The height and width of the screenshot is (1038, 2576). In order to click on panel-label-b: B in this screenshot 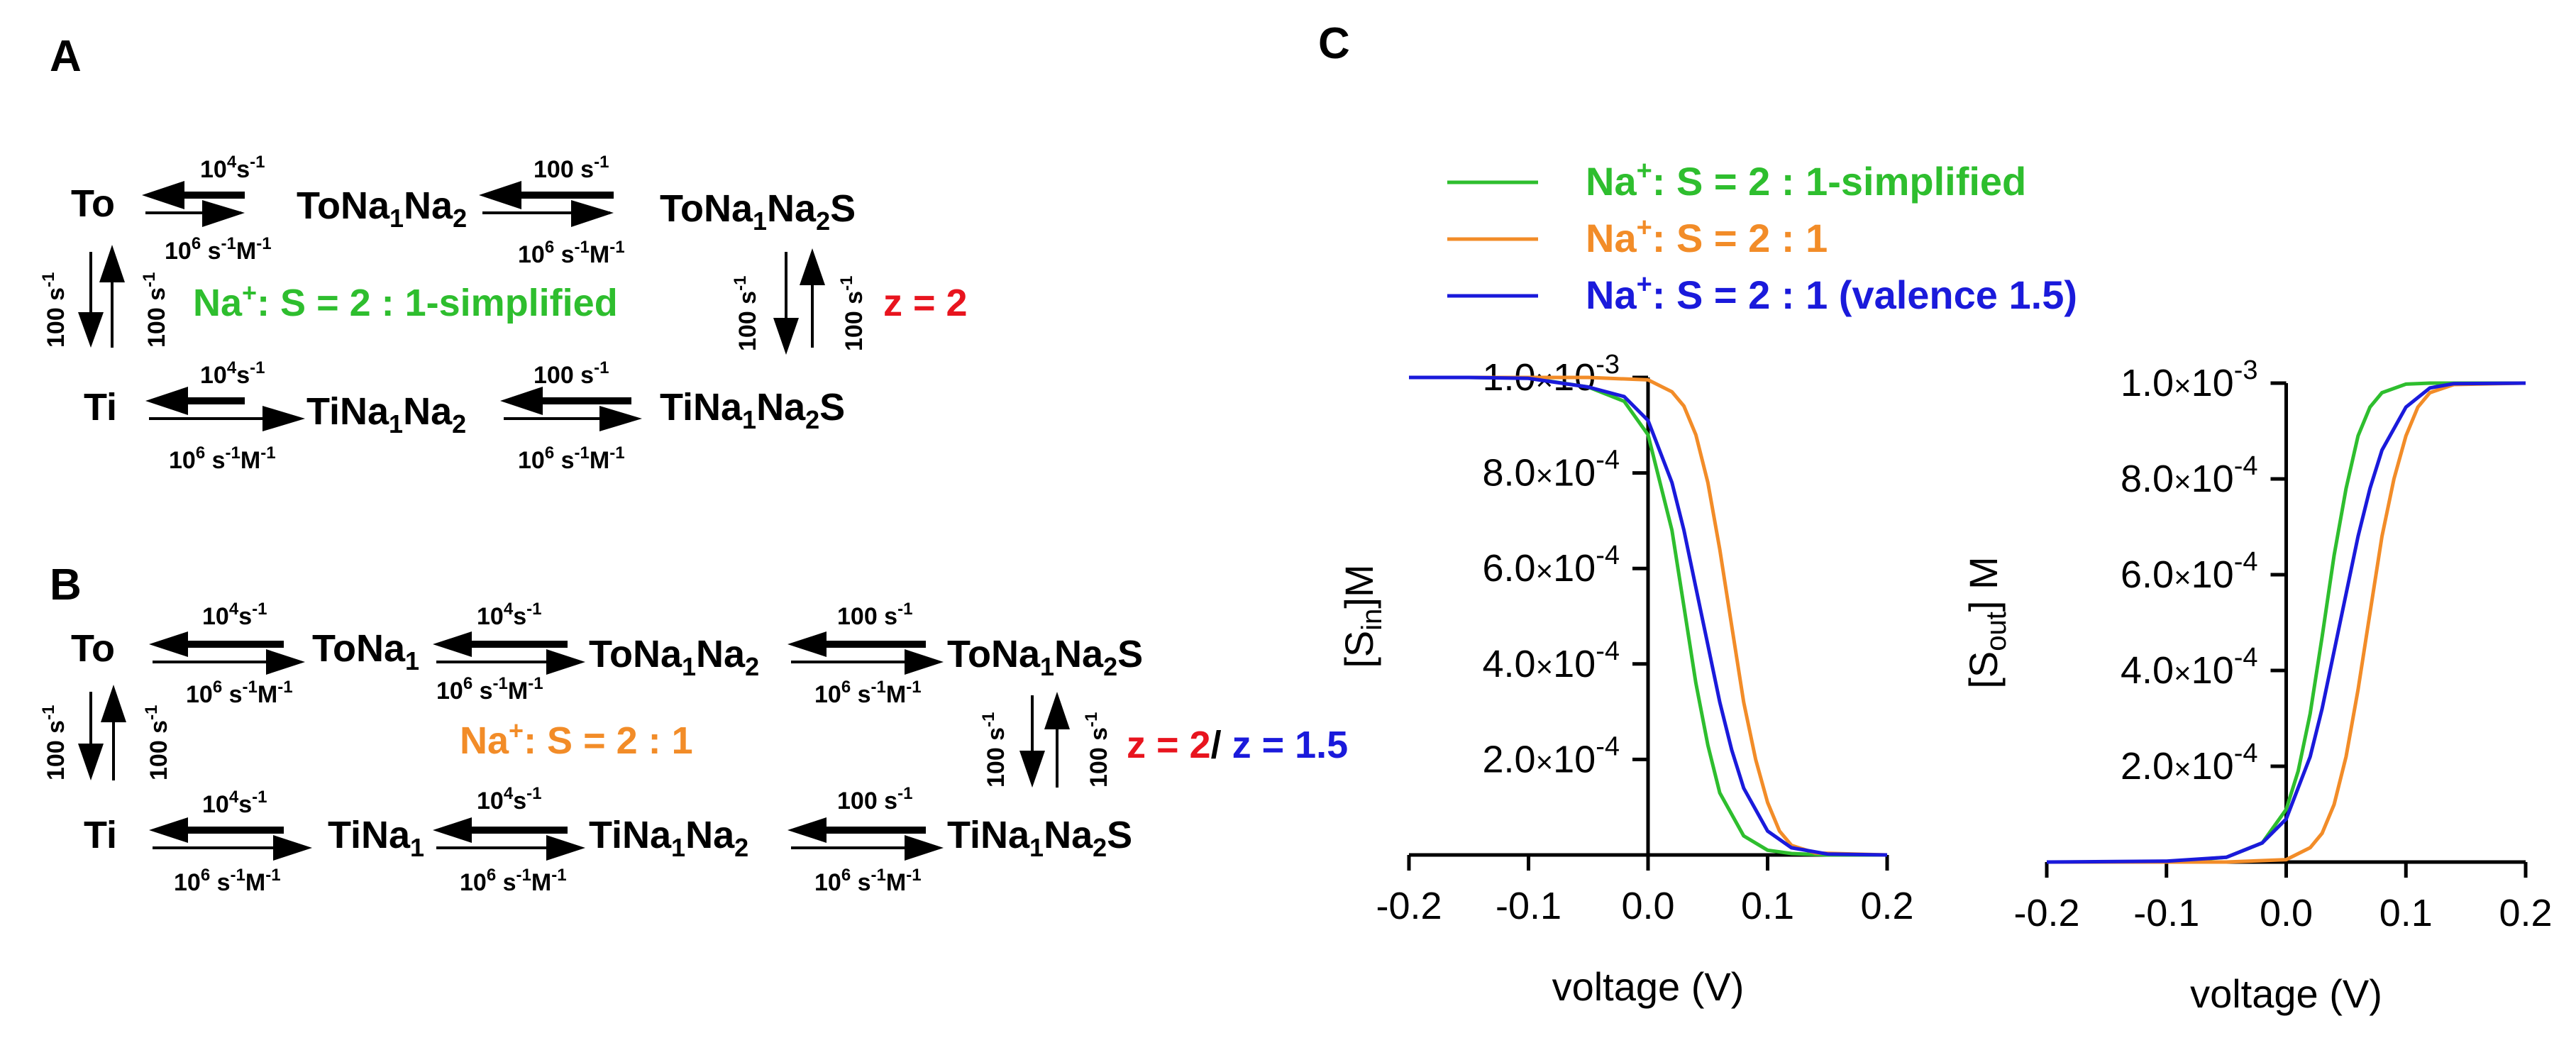, I will do `click(66, 585)`.